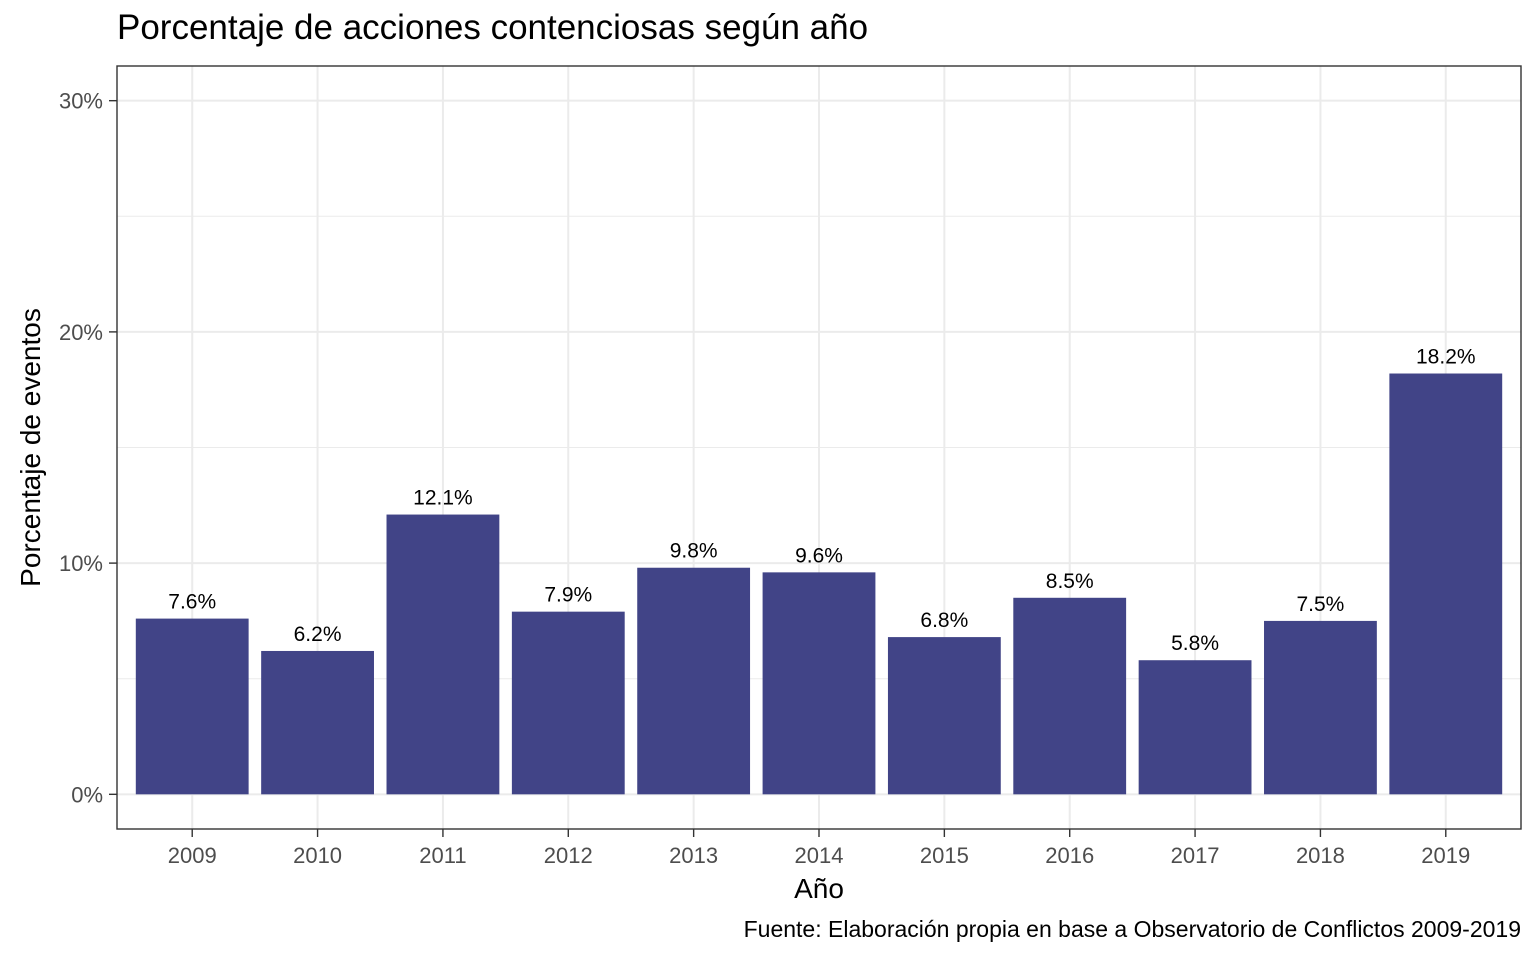 This screenshot has height=960, width=1536. I want to click on x-tick-label: 2016, so click(1069, 855).